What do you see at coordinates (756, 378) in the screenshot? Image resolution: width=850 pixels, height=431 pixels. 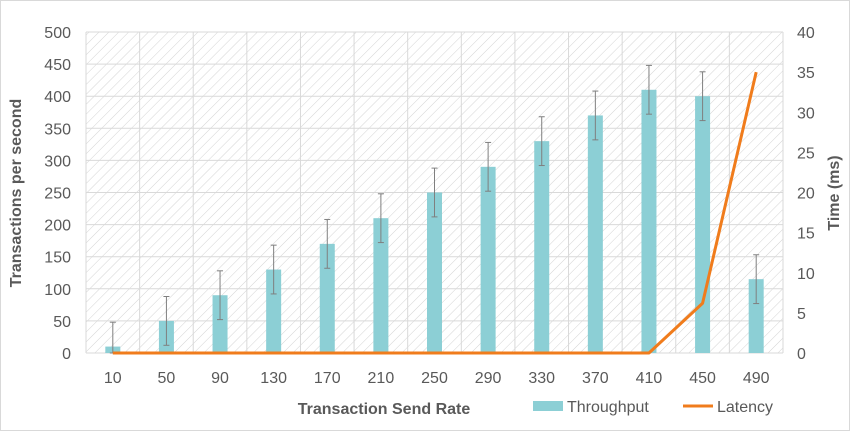 I see `x-tick-label: 490` at bounding box center [756, 378].